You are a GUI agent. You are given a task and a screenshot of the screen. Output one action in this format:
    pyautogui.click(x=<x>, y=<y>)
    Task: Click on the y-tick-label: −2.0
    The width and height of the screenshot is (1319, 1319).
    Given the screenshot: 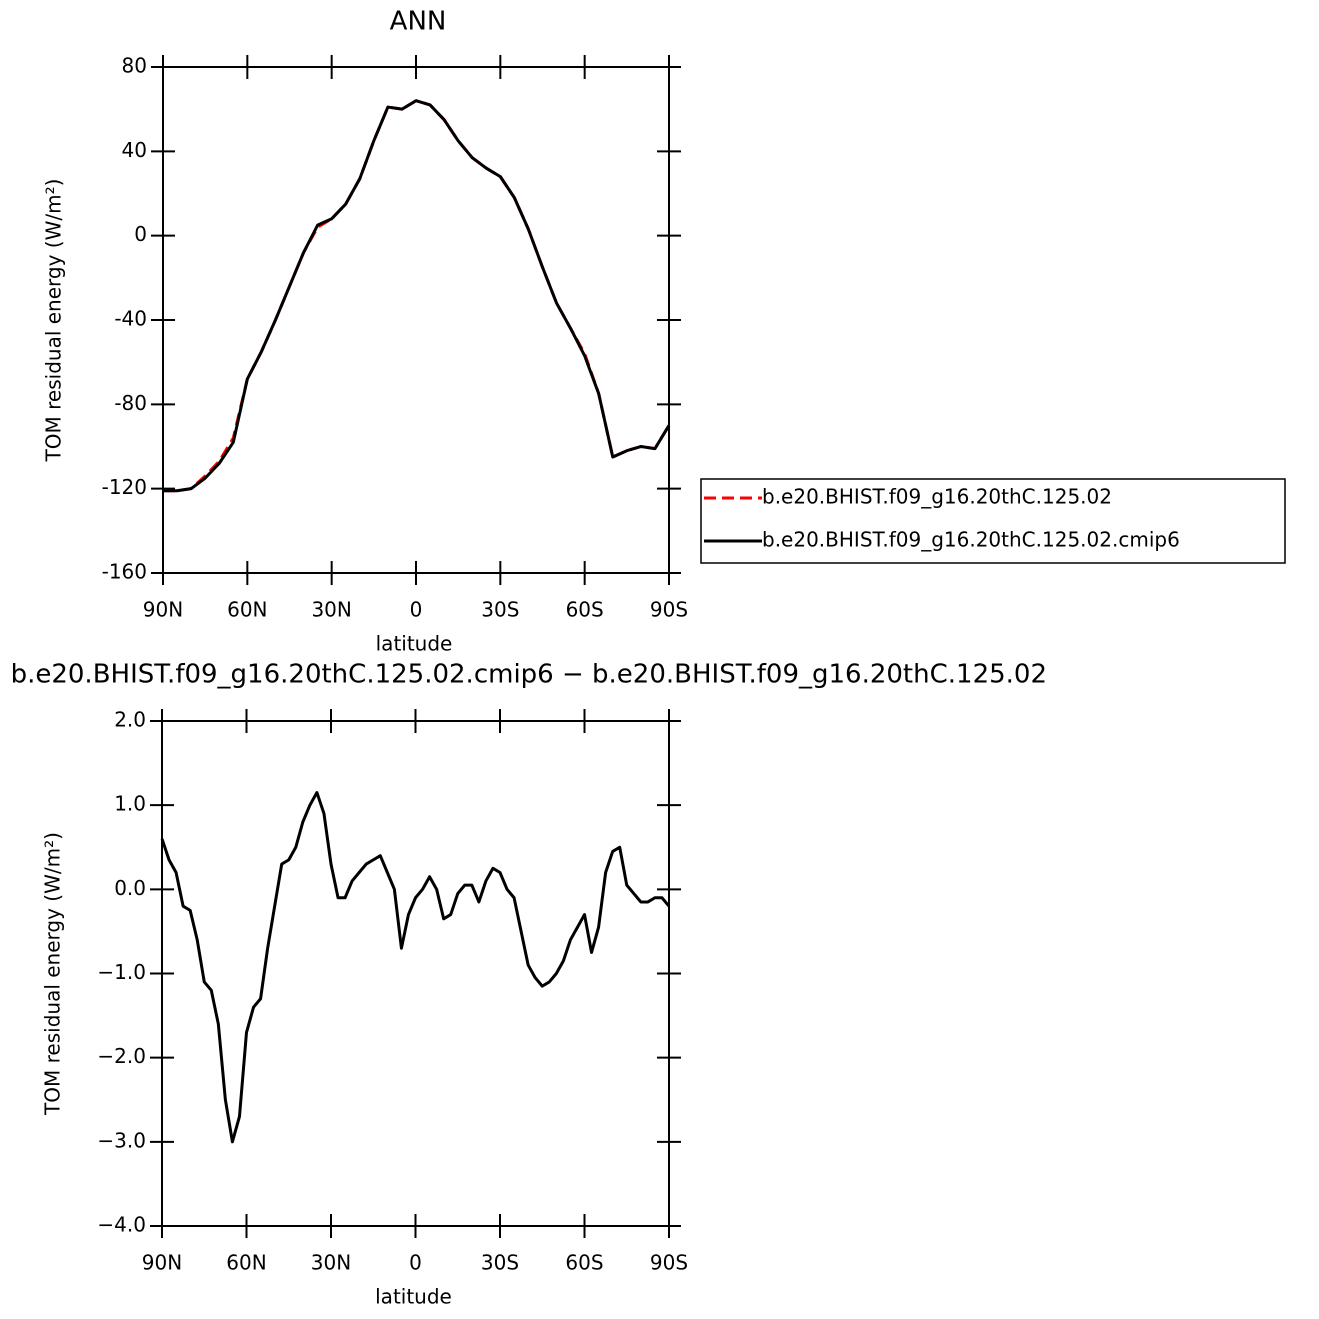 What is the action you would take?
    pyautogui.click(x=121, y=1056)
    